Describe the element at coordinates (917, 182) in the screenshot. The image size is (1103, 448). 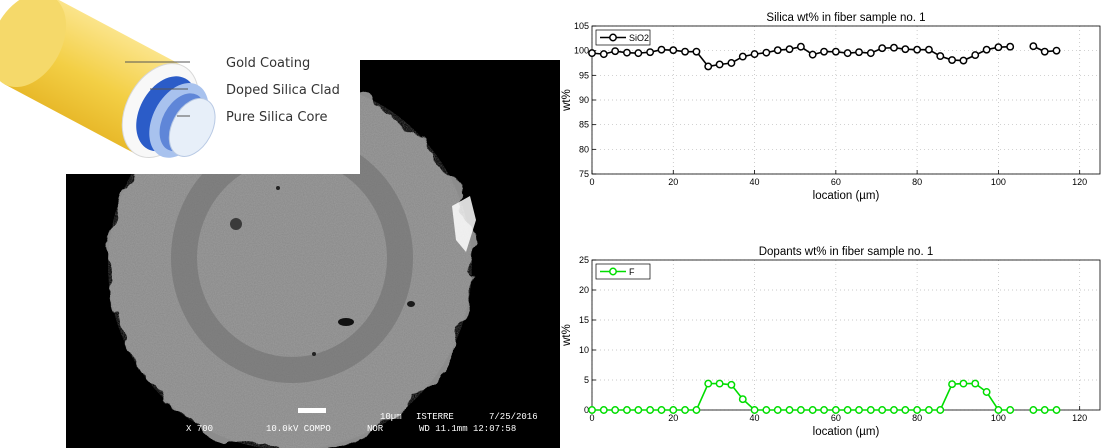
I see `x-tick-label: 80` at that location.